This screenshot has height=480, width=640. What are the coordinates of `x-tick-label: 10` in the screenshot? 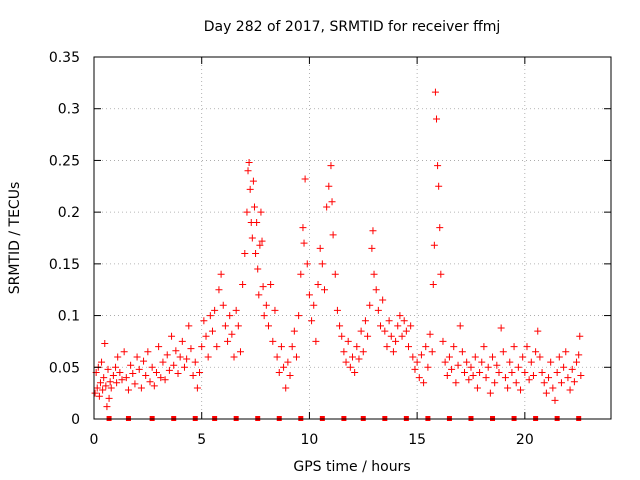 It's located at (310, 440).